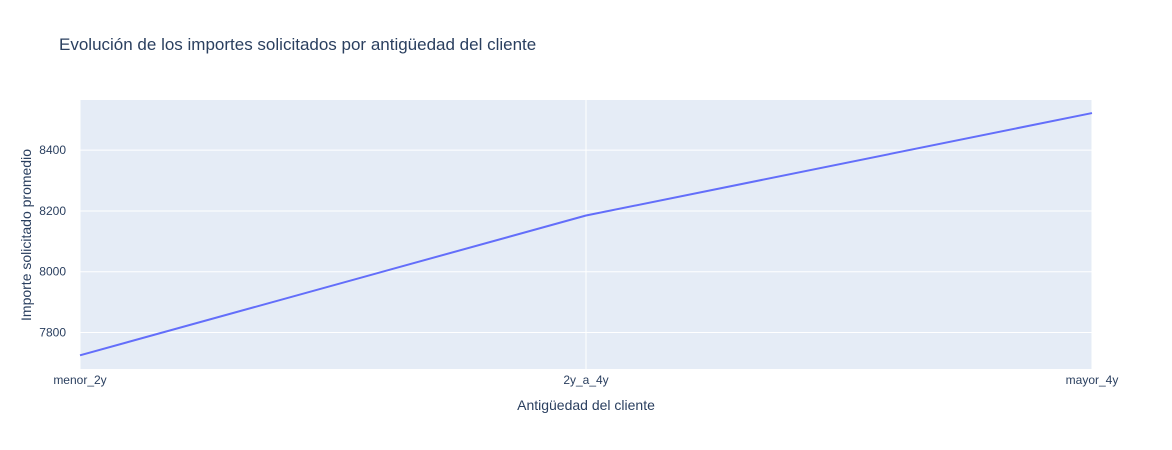  I want to click on y-axis-title: Importe solicitado promedio, so click(26, 235).